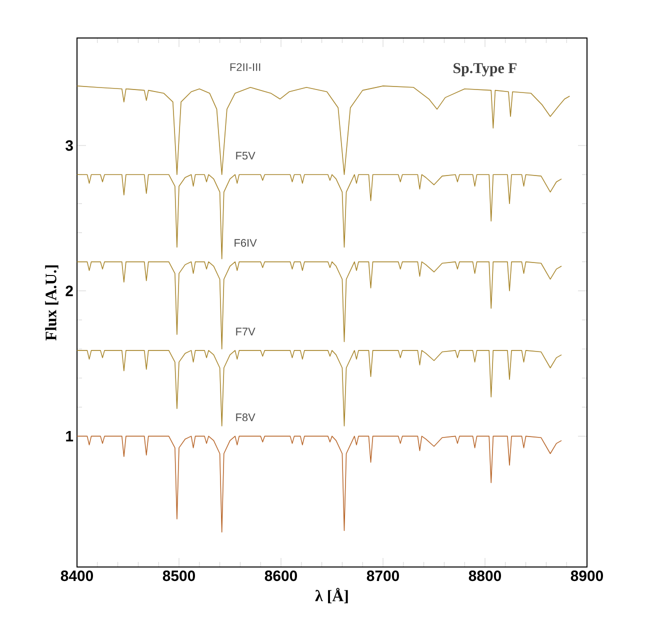 This screenshot has height=636, width=645. What do you see at coordinates (76, 576) in the screenshot?
I see `x-tick-label: 8400` at bounding box center [76, 576].